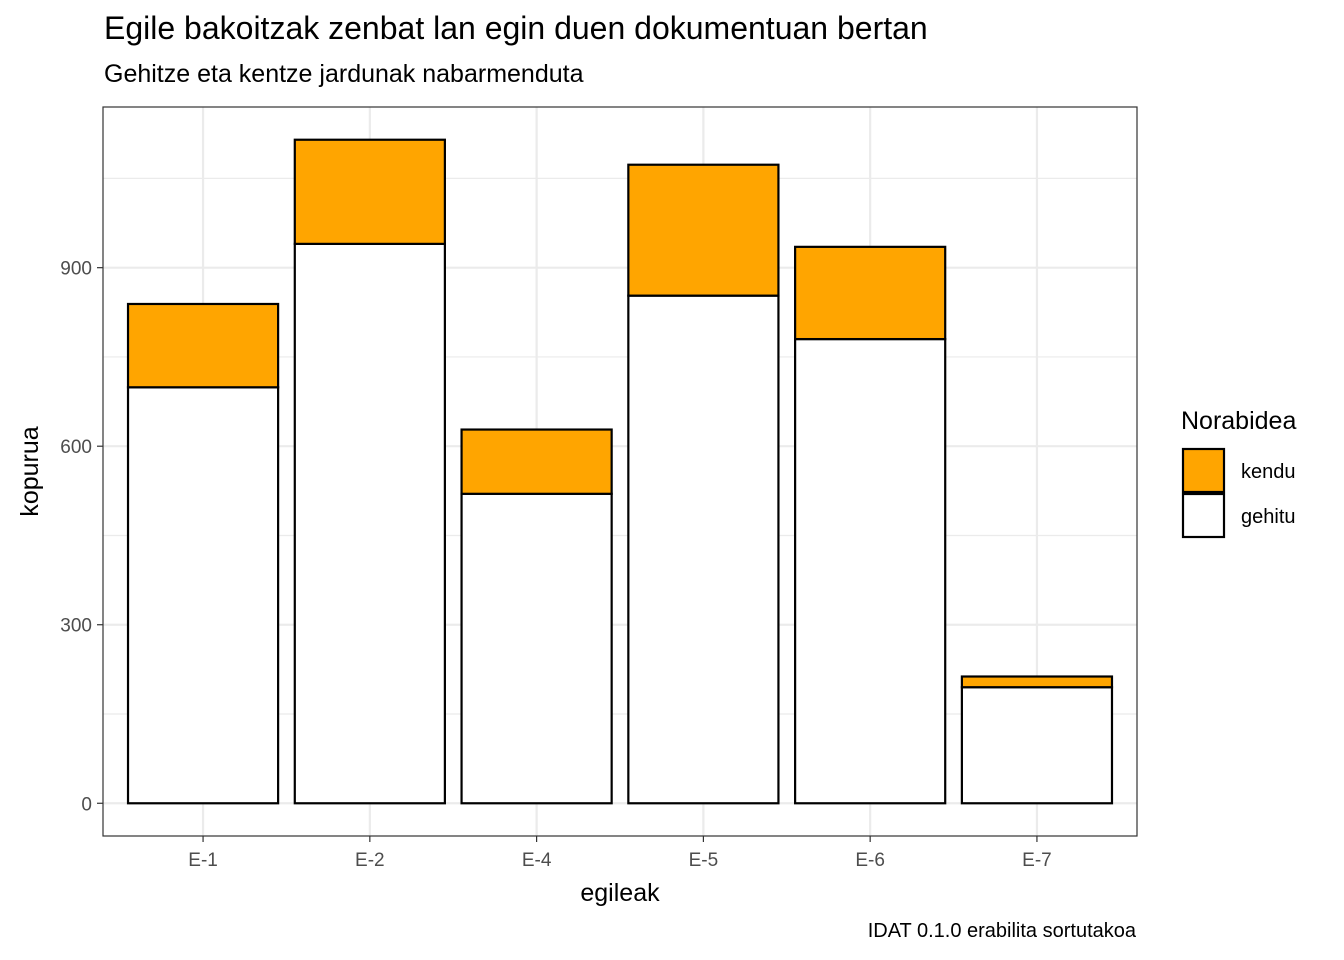 This screenshot has height=960, width=1344. I want to click on x-tick-label: E-4, so click(537, 860).